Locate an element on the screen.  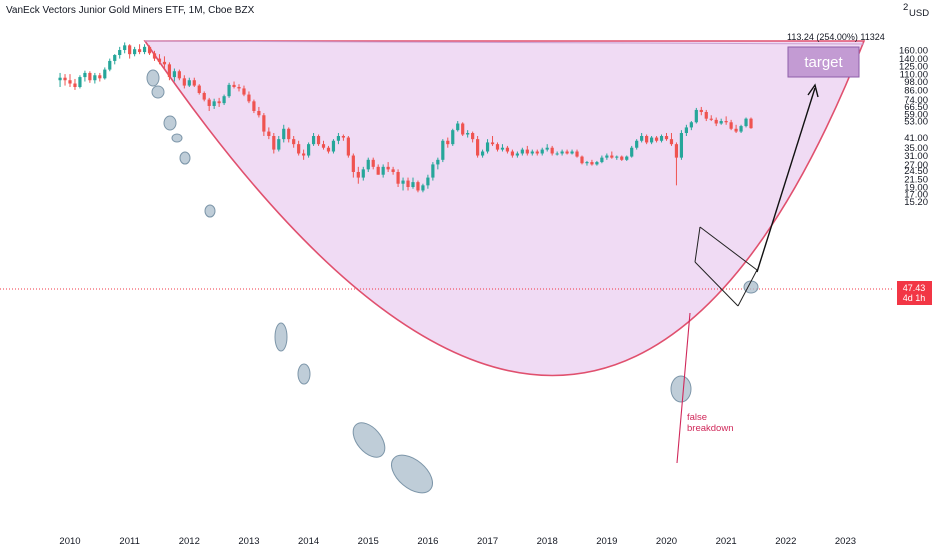
last-price-tag: 47.43 4d 1h is located at coordinates (914, 293).